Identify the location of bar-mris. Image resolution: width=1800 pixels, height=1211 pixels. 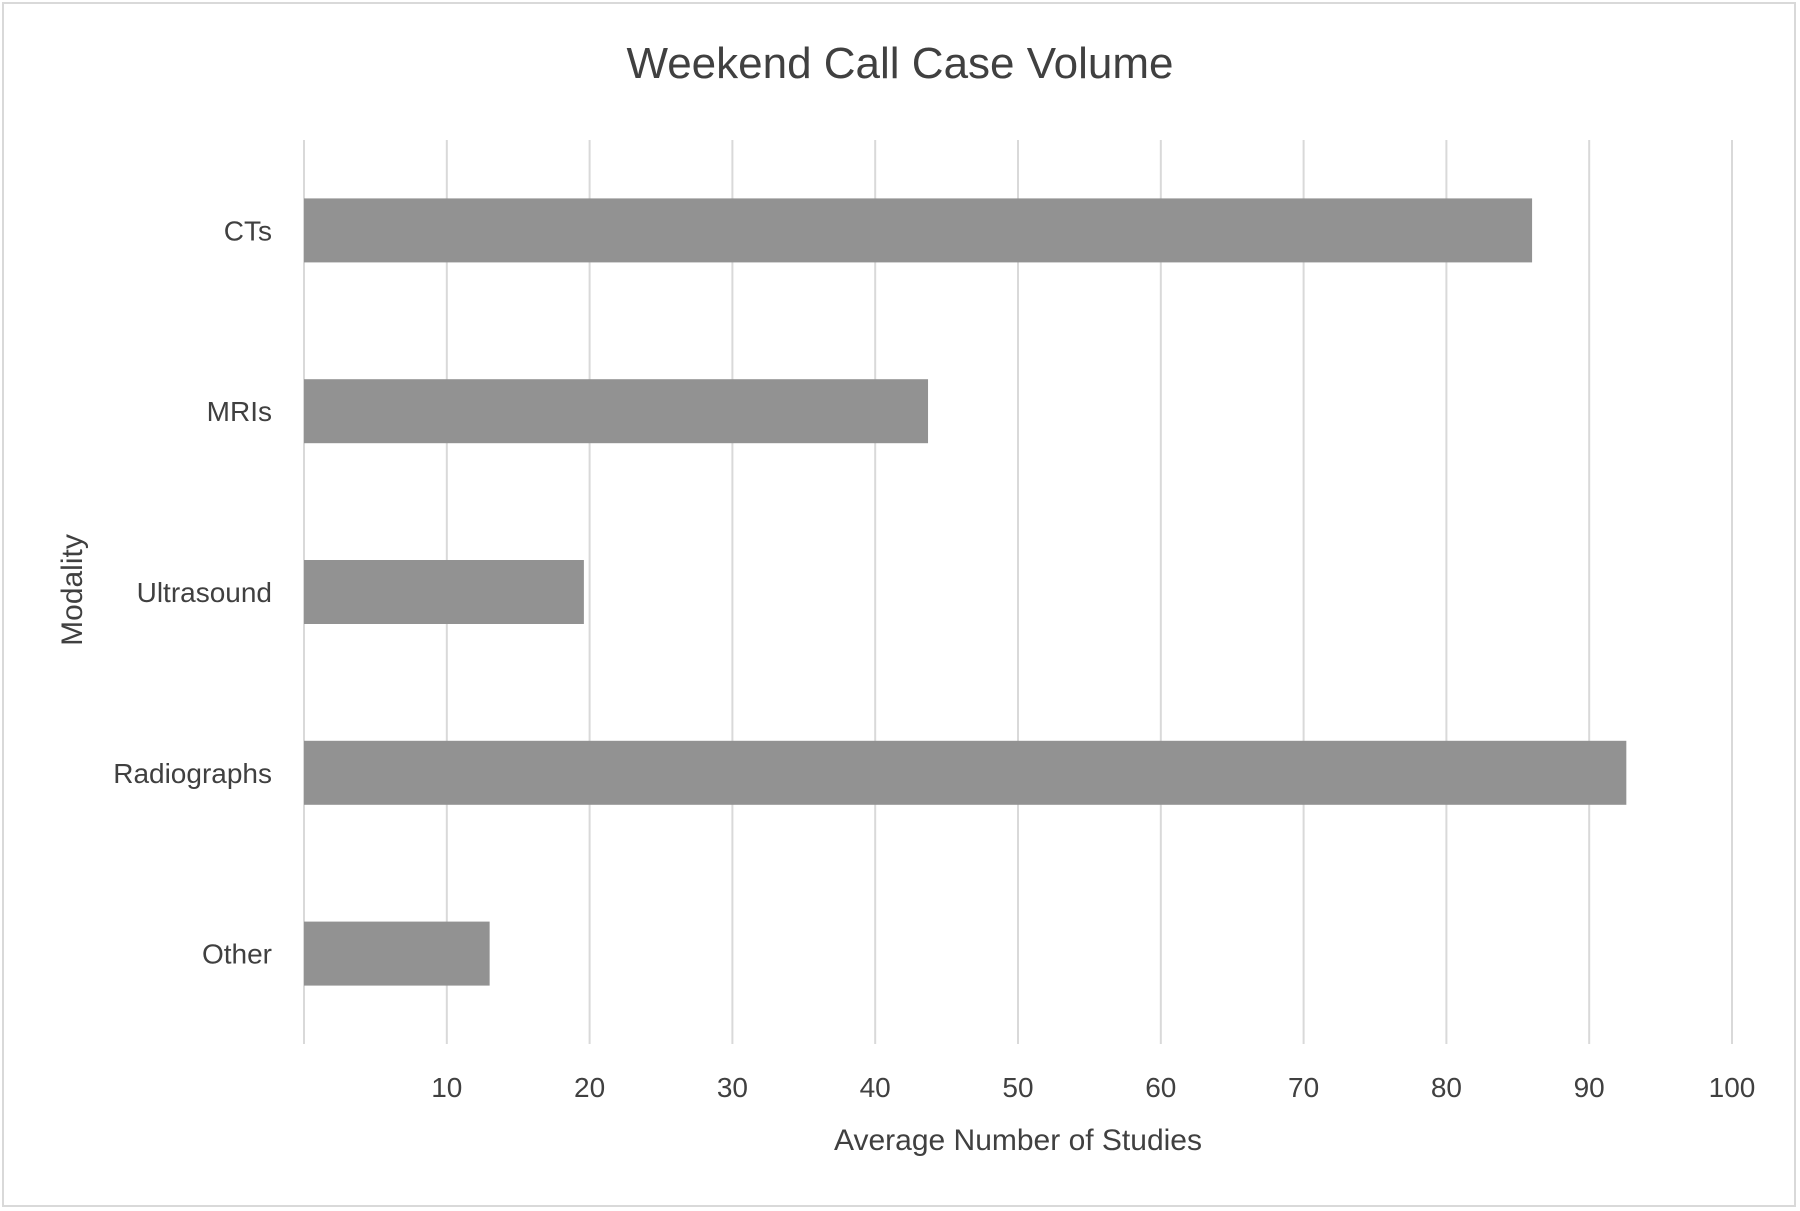
(616, 411).